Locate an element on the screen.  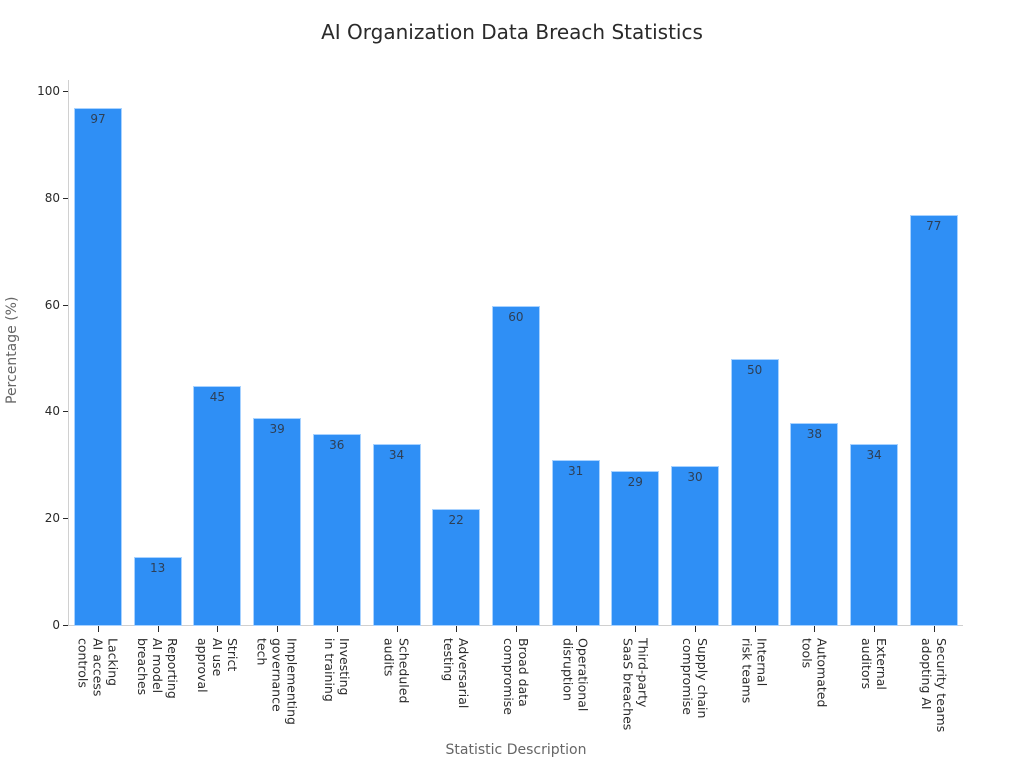
y-tick-label: 100 is located at coordinates (48, 91).